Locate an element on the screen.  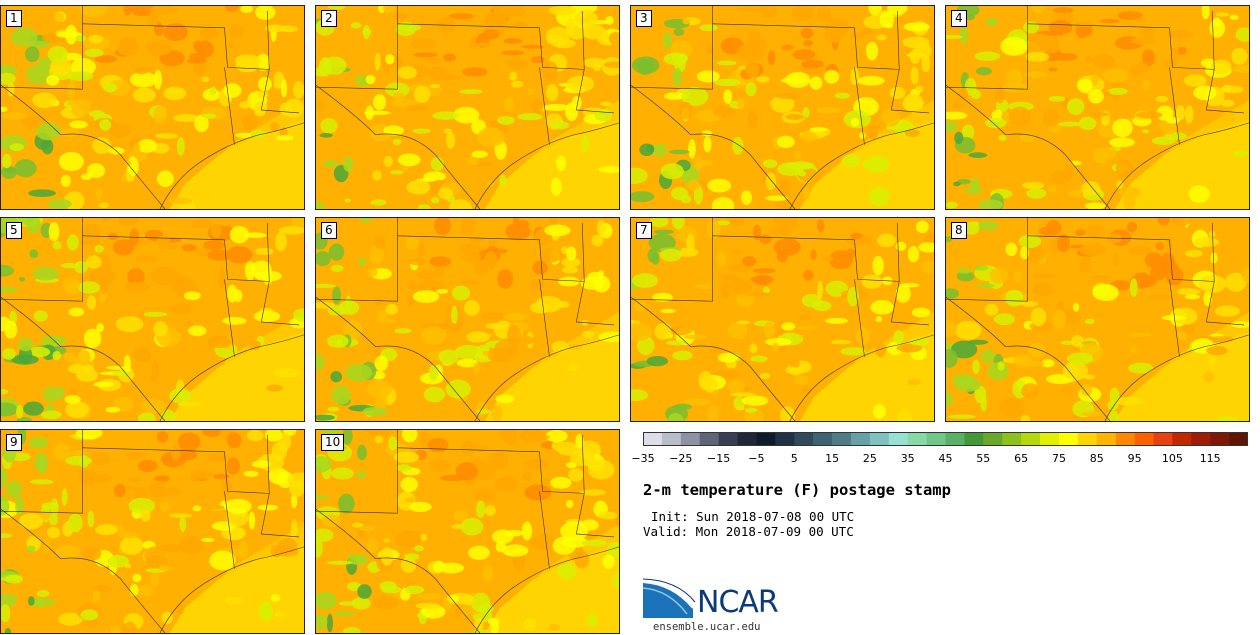
ensemble-member-panel: 3 is located at coordinates (782, 107).